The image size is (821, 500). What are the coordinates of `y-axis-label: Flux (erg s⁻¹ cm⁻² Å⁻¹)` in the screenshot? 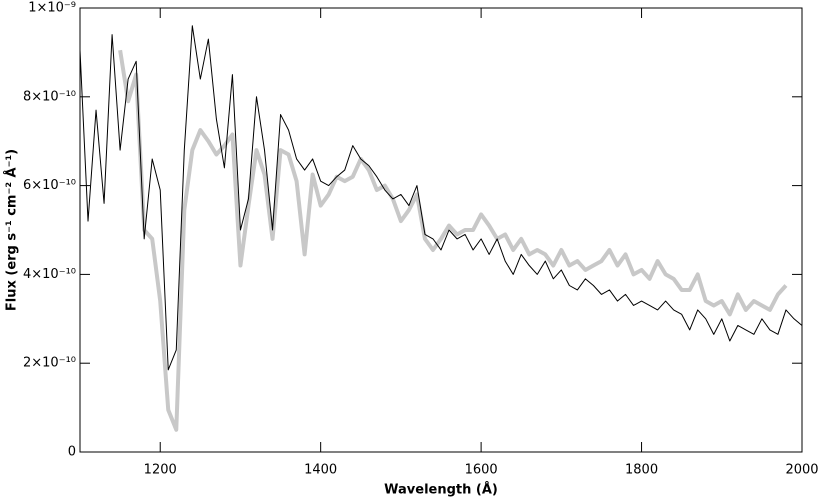 It's located at (12, 230).